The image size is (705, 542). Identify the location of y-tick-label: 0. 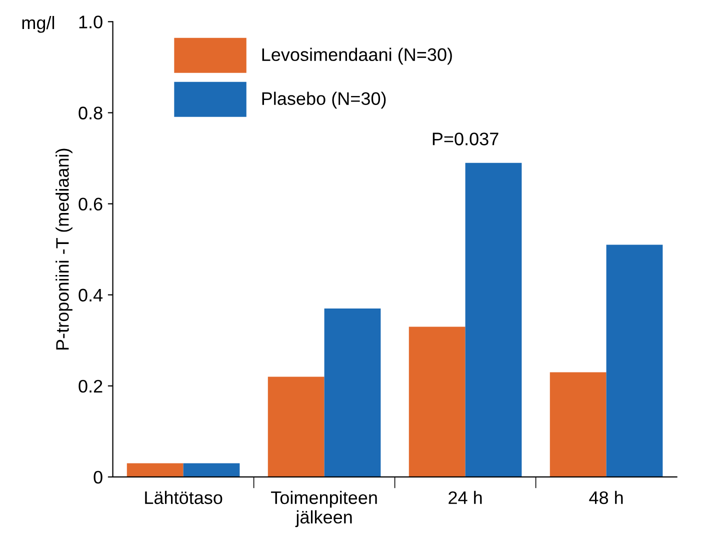
(98, 477).